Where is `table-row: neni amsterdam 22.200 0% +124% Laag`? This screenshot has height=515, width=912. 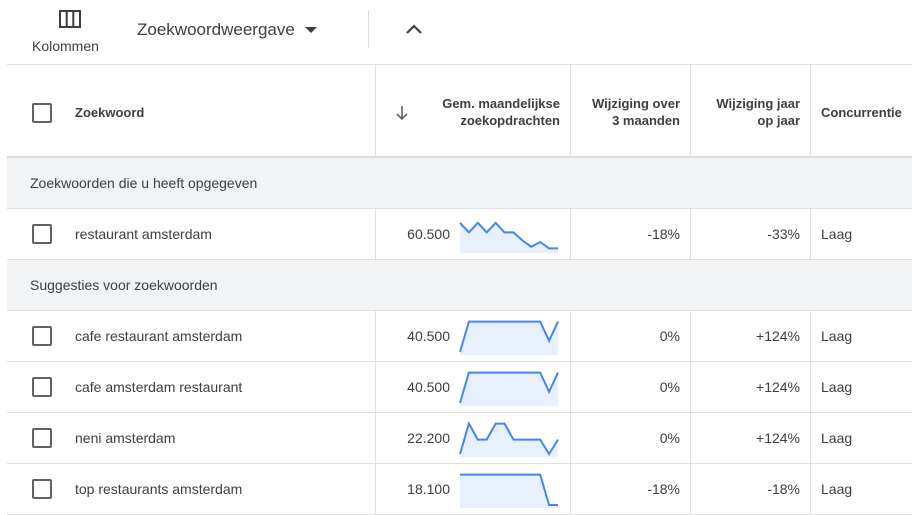
table-row: neni amsterdam 22.200 0% +124% Laag is located at coordinates (459, 438).